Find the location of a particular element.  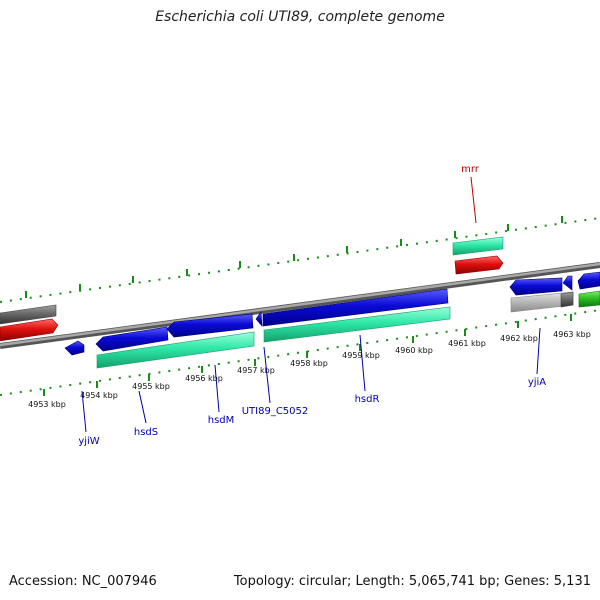

forward-features is located at coordinates (252, 289).